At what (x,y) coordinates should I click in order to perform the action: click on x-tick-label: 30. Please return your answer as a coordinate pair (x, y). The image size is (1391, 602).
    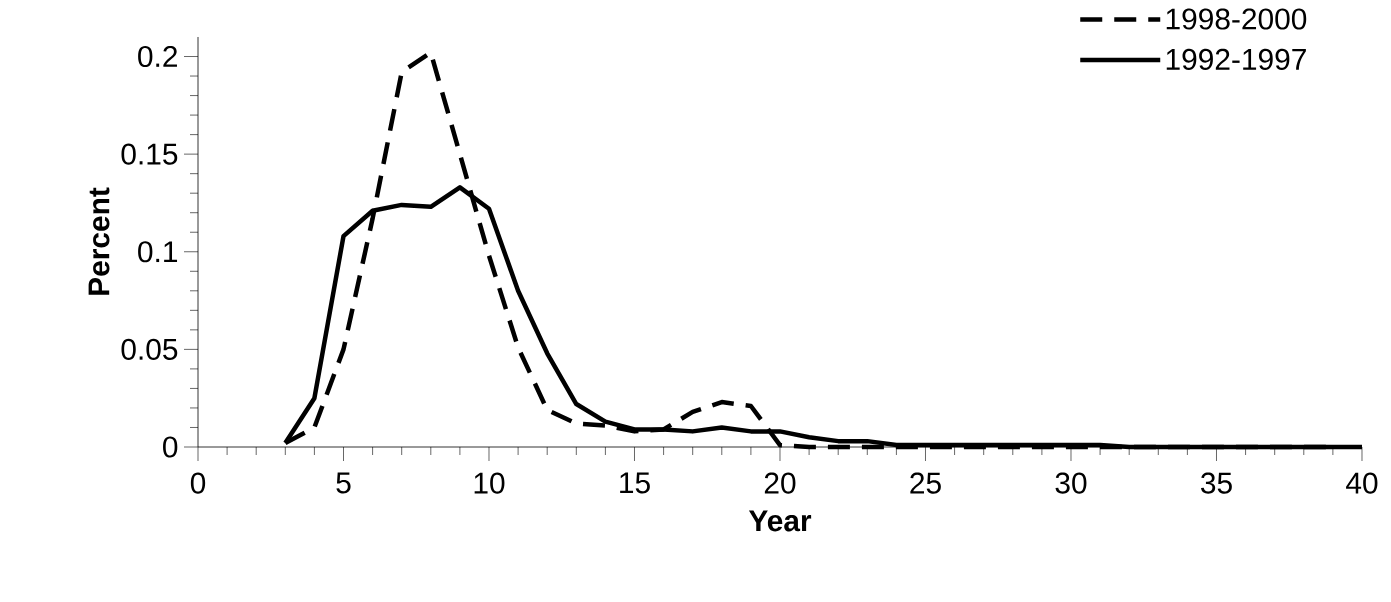
    Looking at the image, I should click on (1071, 483).